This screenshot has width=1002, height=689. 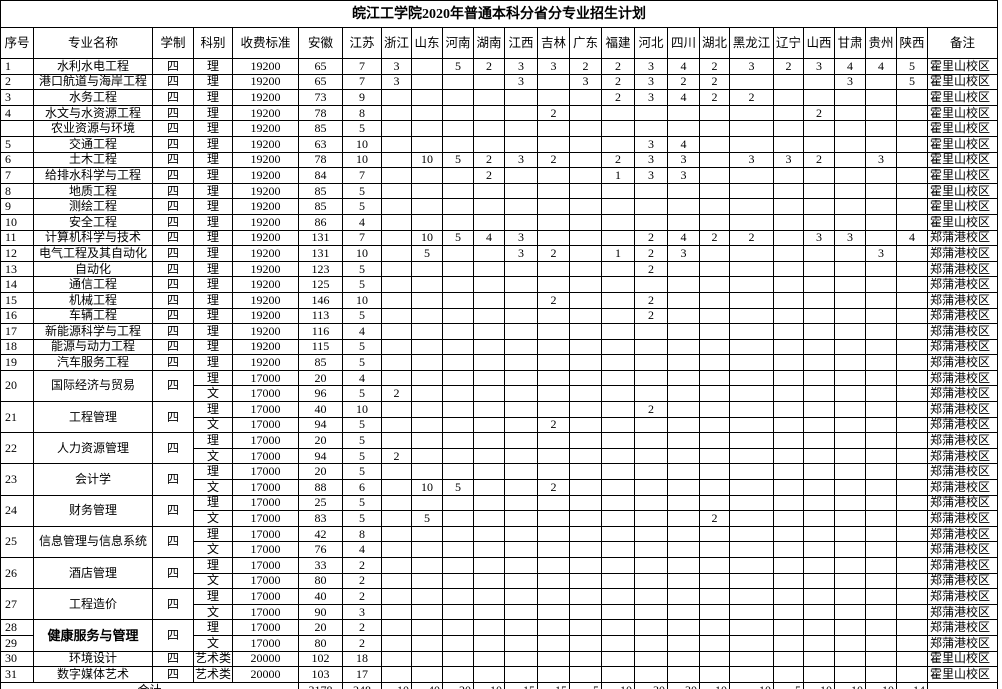 I want to click on quota-cell: 20, so click(x=320, y=378).